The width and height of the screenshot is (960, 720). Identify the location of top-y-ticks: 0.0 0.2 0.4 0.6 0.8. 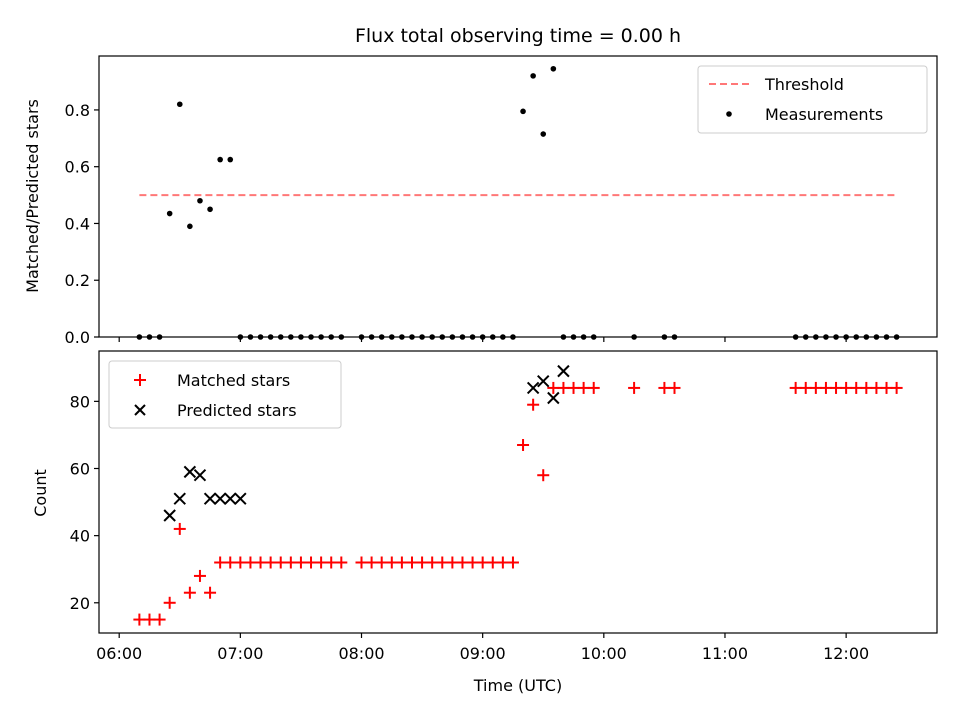
(82, 224).